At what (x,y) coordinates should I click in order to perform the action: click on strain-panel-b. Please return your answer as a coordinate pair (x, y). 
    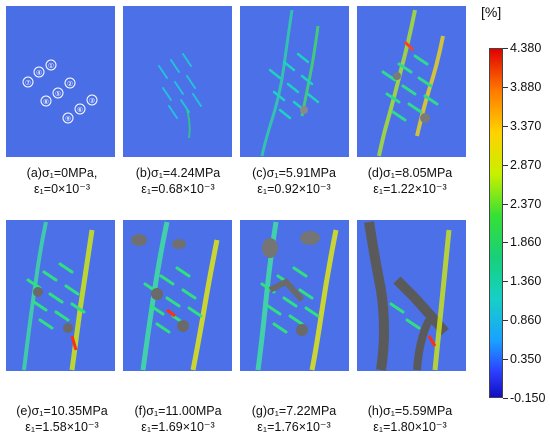
    Looking at the image, I should click on (177, 81).